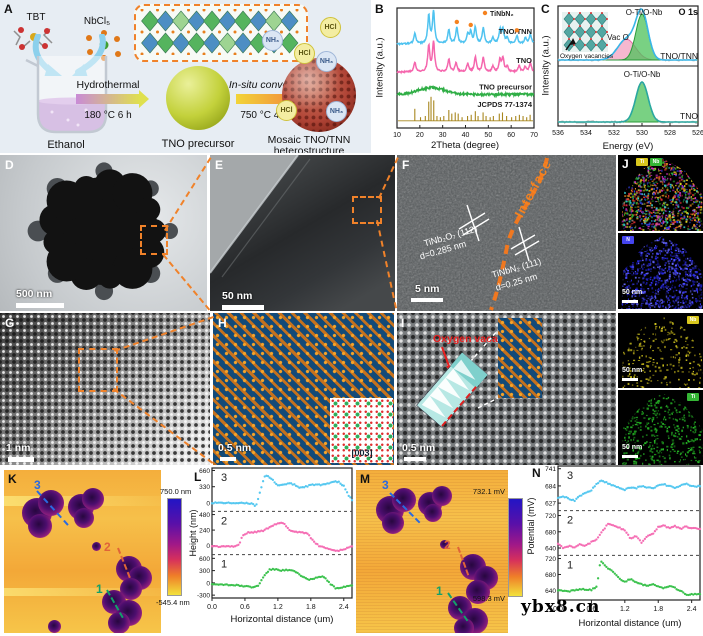 Image resolution: width=703 pixels, height=636 pixels. Describe the element at coordinates (506, 389) in the screenshot. I see `panel-i-oxygen-vacancy-stem: I Oxygen vacancies 0.5 nm` at that location.